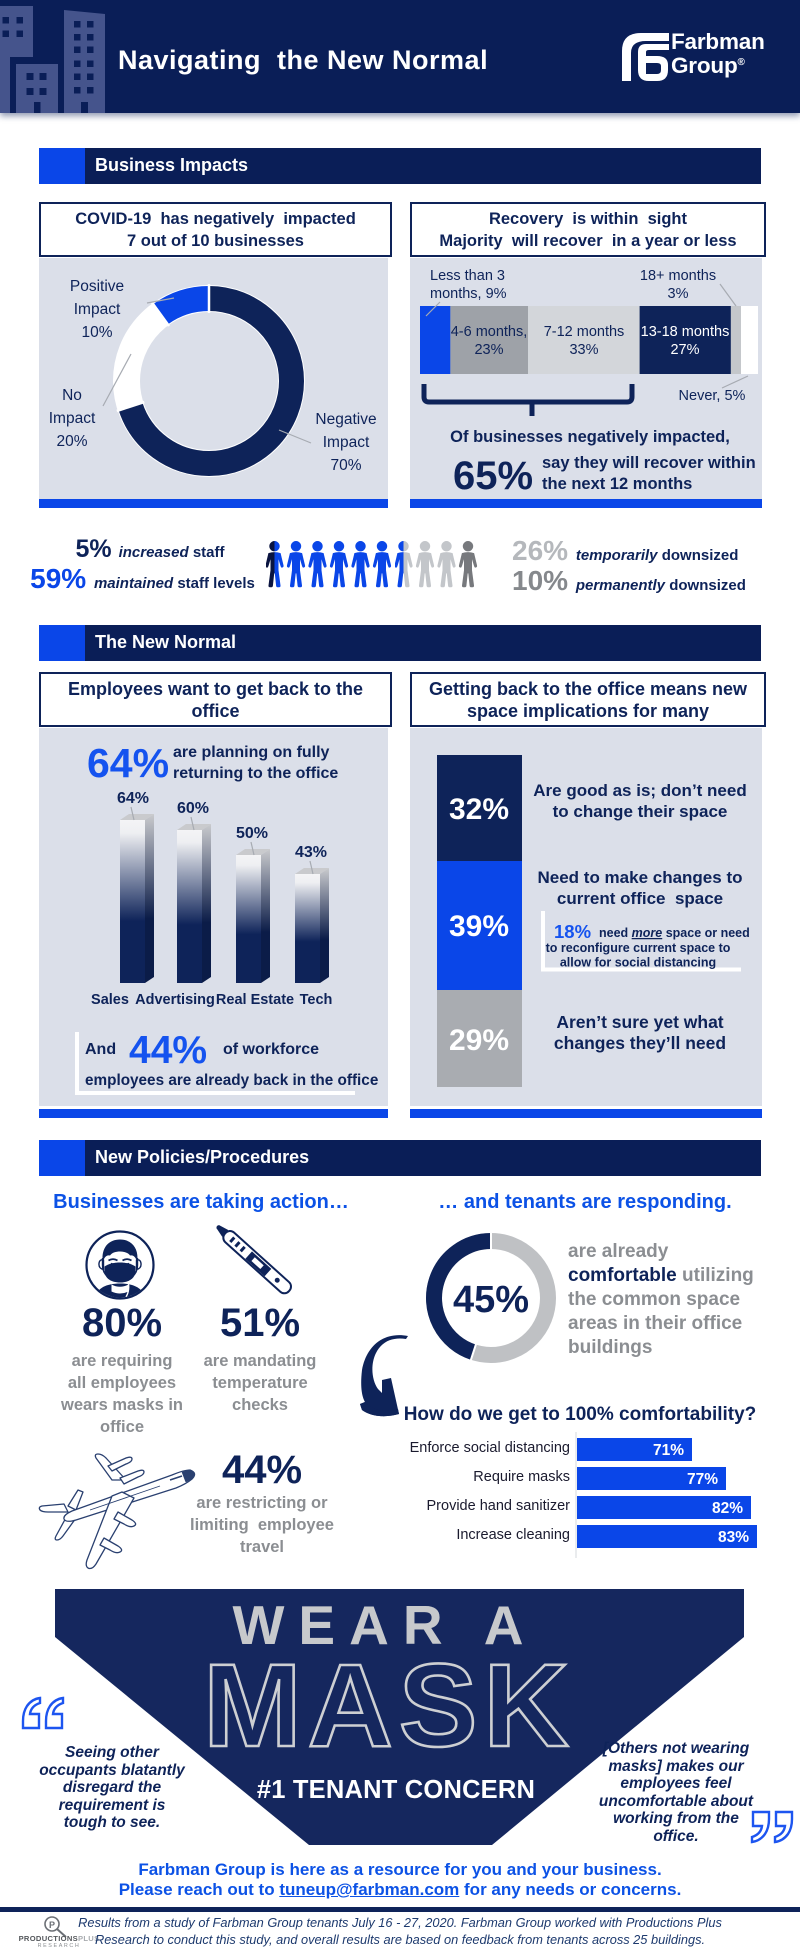 This screenshot has height=1949, width=800. Describe the element at coordinates (255, 773) in the screenshot. I see `svg-text: returning to the office` at that location.